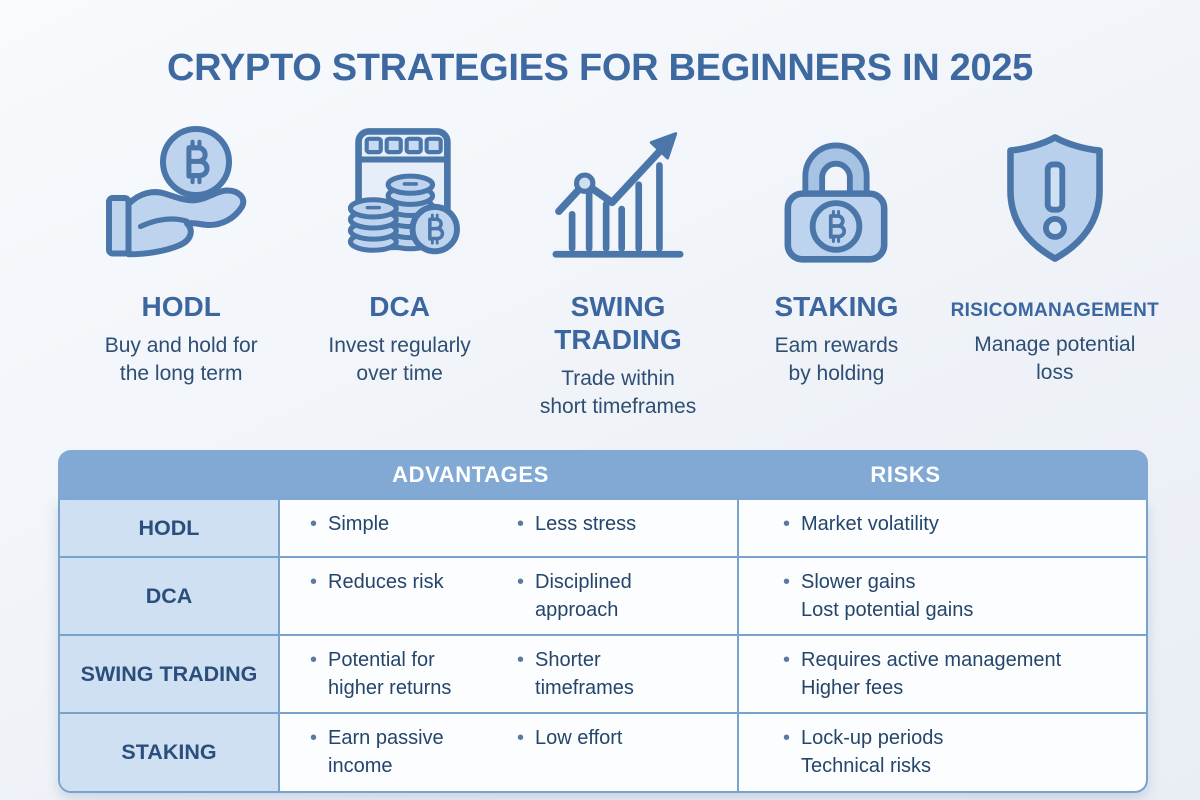  I want to click on strategy-staking: STAKING Eam rewards by holding, so click(836, 267).